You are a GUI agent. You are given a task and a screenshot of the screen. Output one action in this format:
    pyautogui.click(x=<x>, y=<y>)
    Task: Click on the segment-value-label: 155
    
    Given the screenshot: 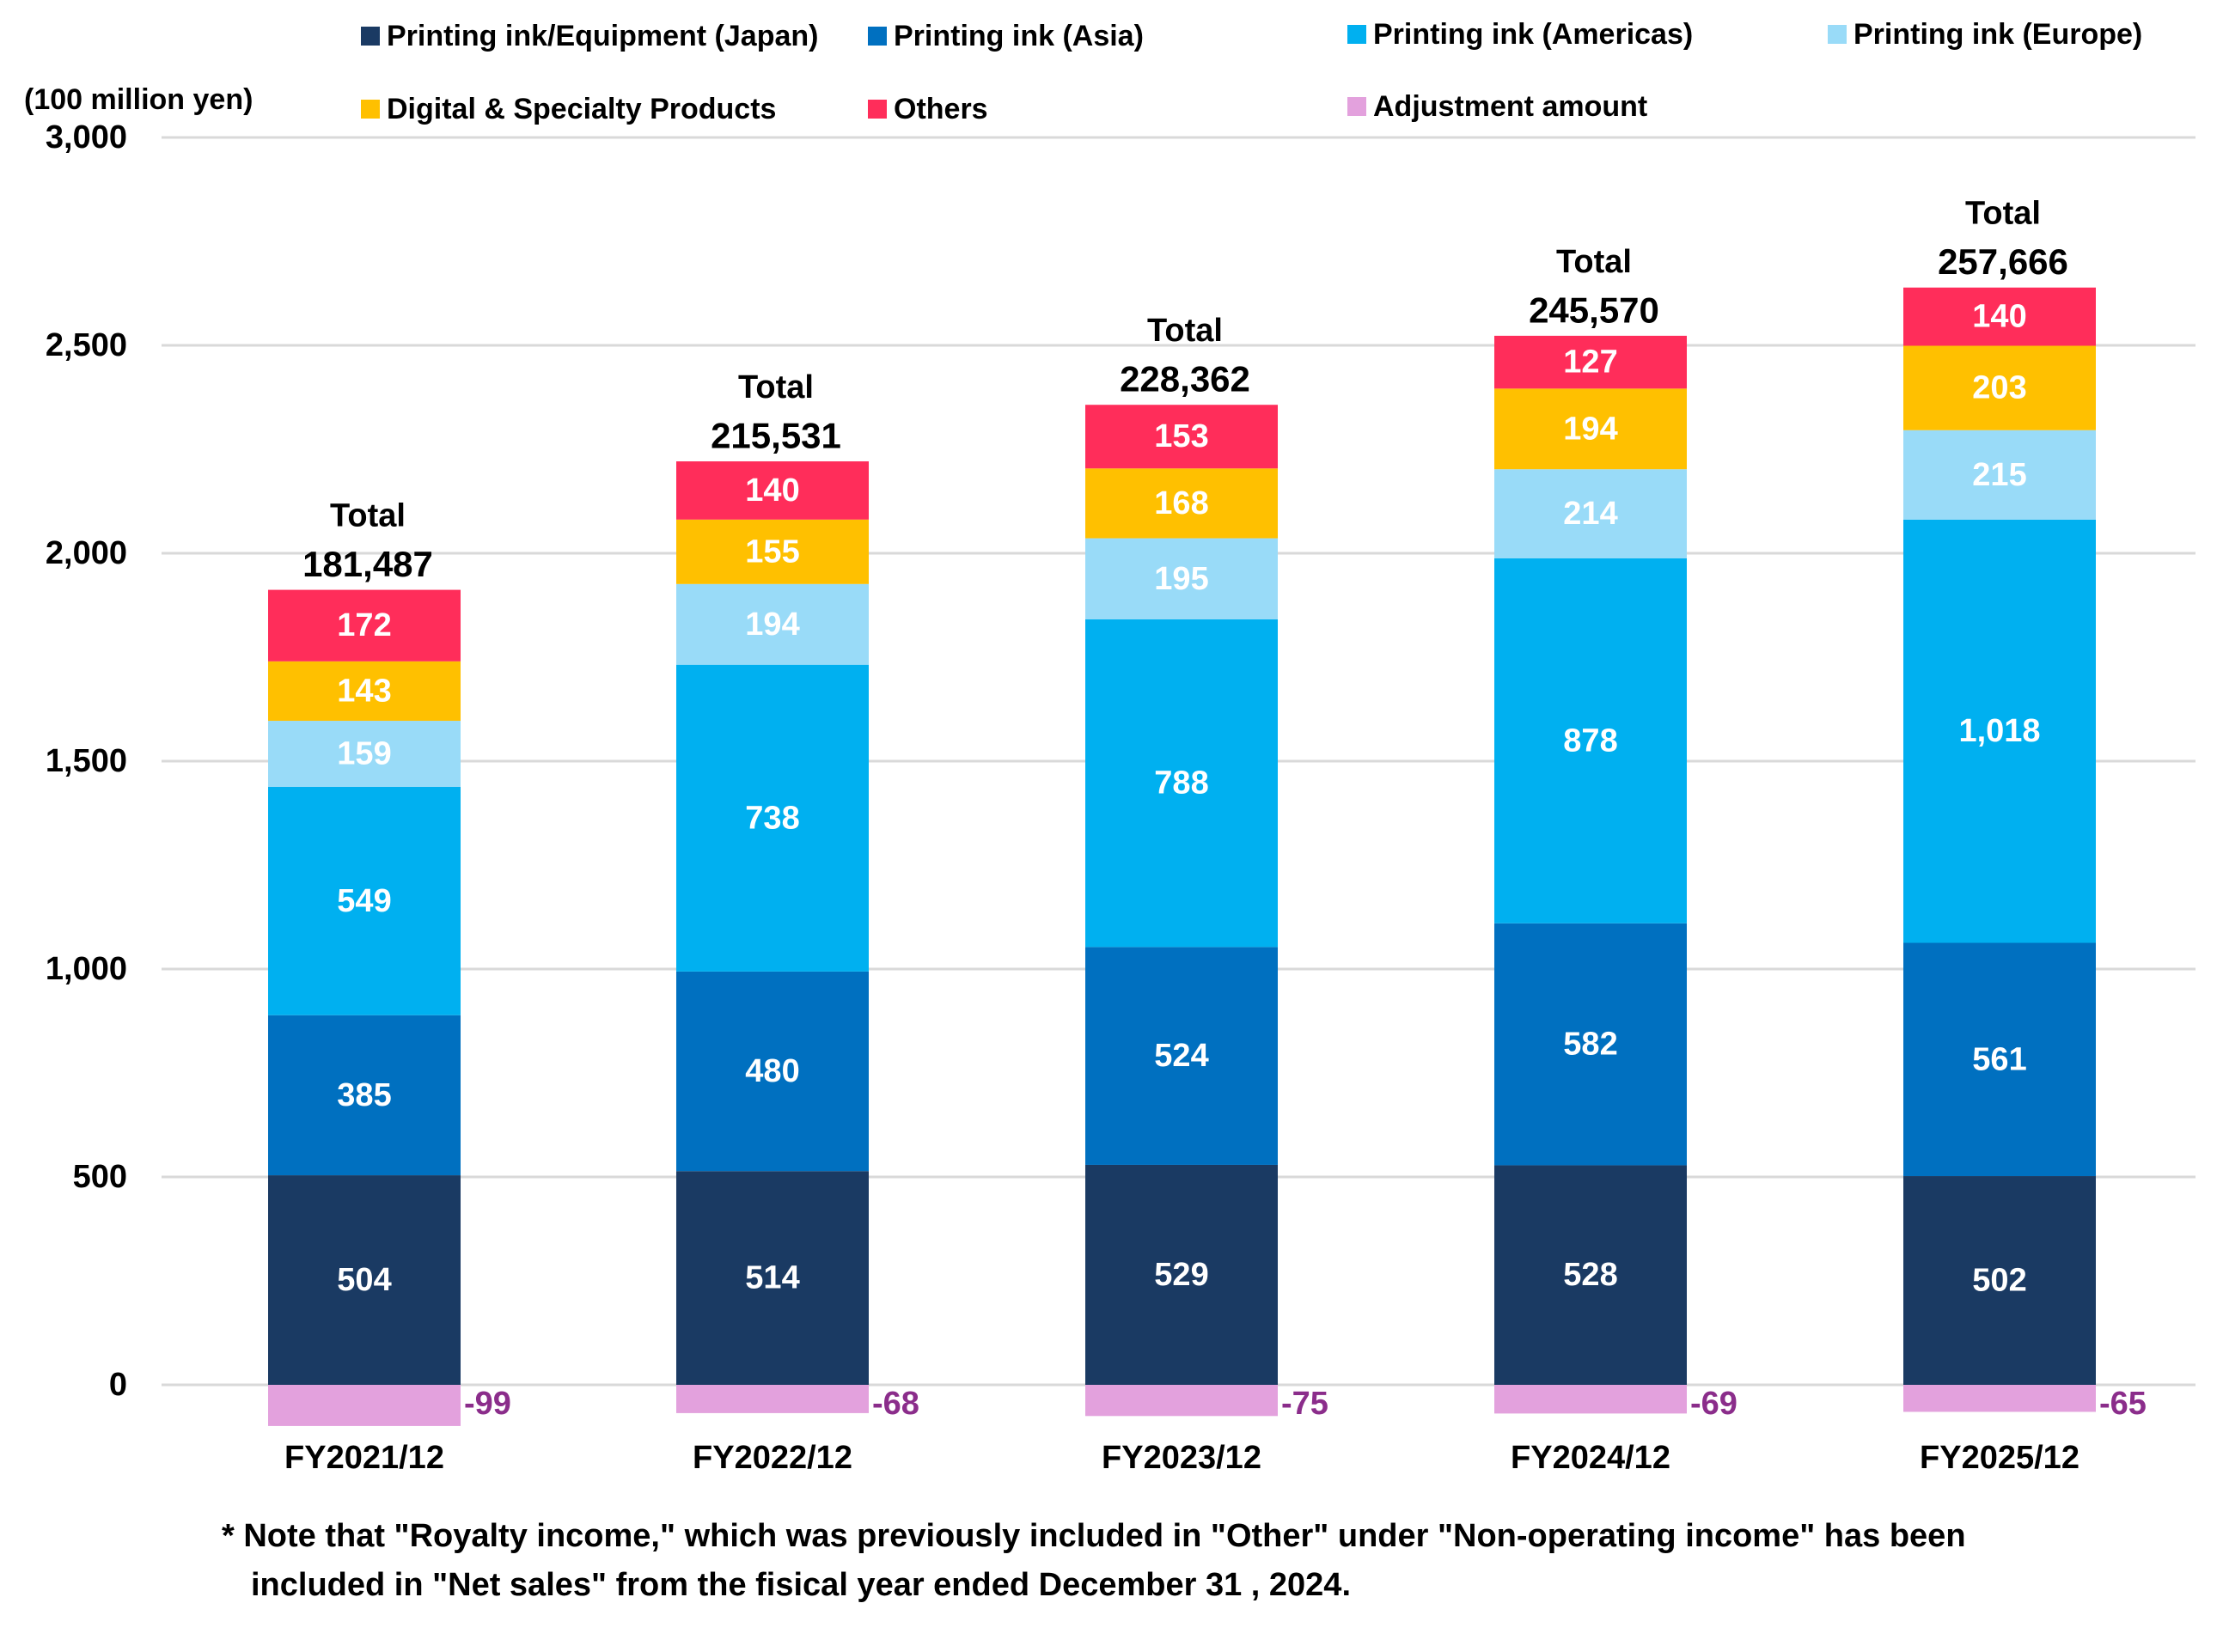 What is the action you would take?
    pyautogui.click(x=772, y=551)
    